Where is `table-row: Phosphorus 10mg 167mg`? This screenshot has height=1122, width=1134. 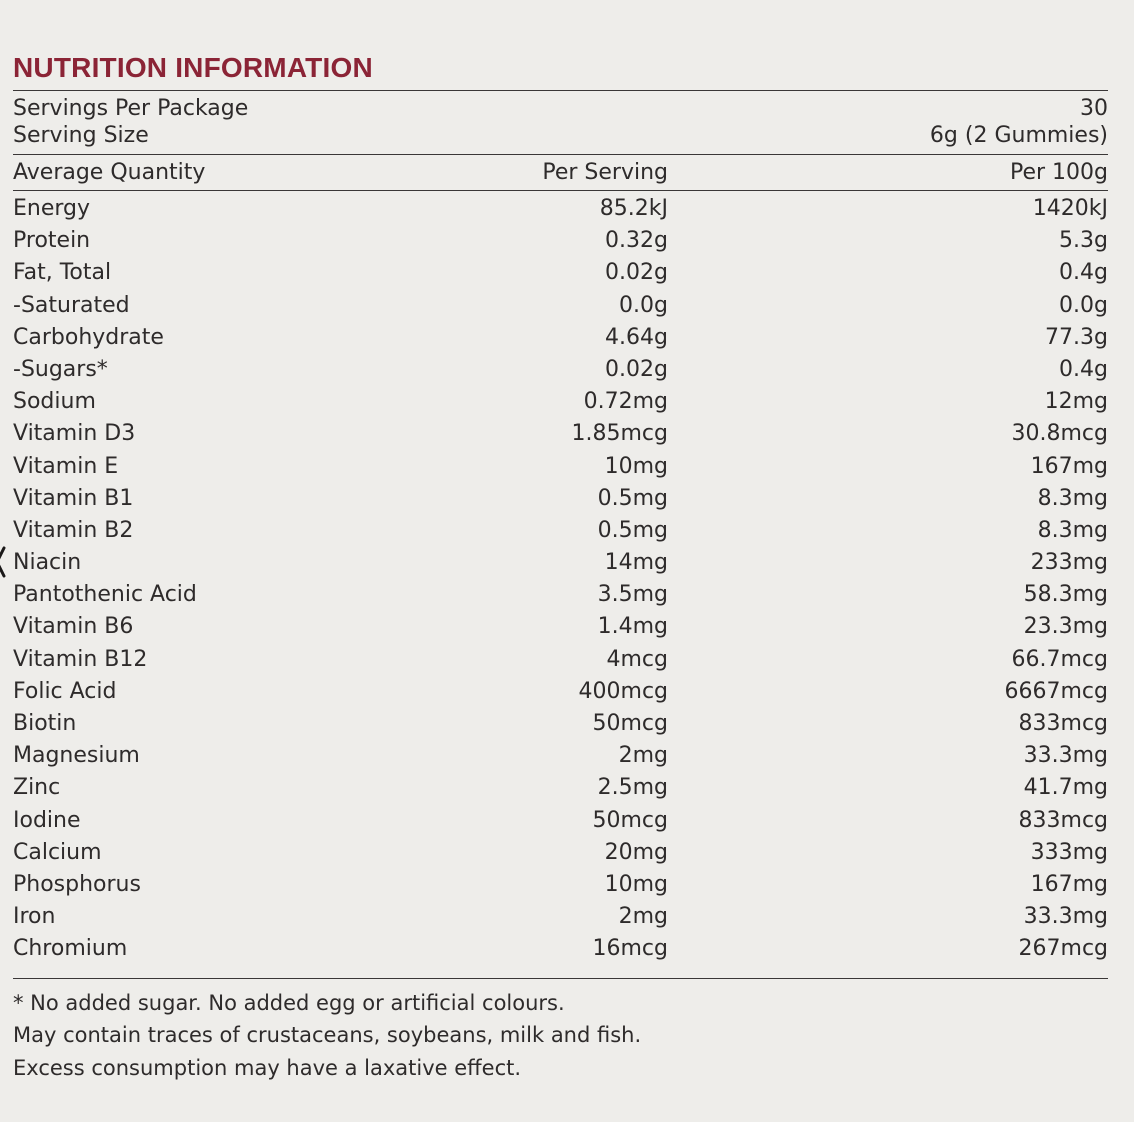
table-row: Phosphorus 10mg 167mg is located at coordinates (560, 885).